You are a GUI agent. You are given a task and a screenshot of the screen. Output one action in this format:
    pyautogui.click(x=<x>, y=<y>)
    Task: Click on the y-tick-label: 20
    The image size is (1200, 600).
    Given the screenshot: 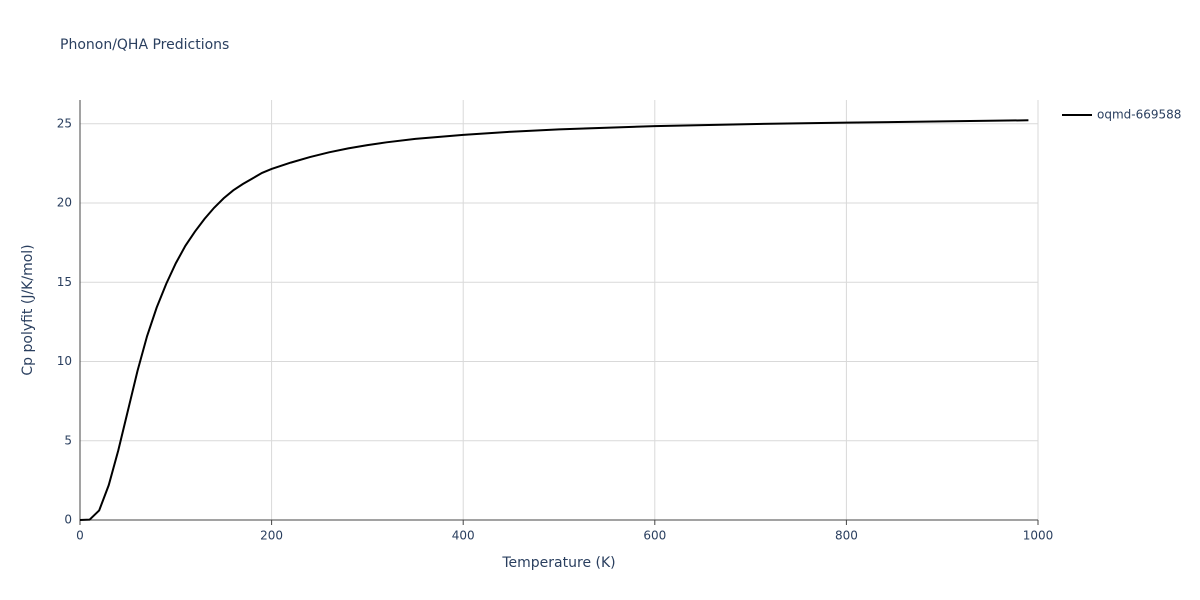 What is the action you would take?
    pyautogui.click(x=64, y=203)
    